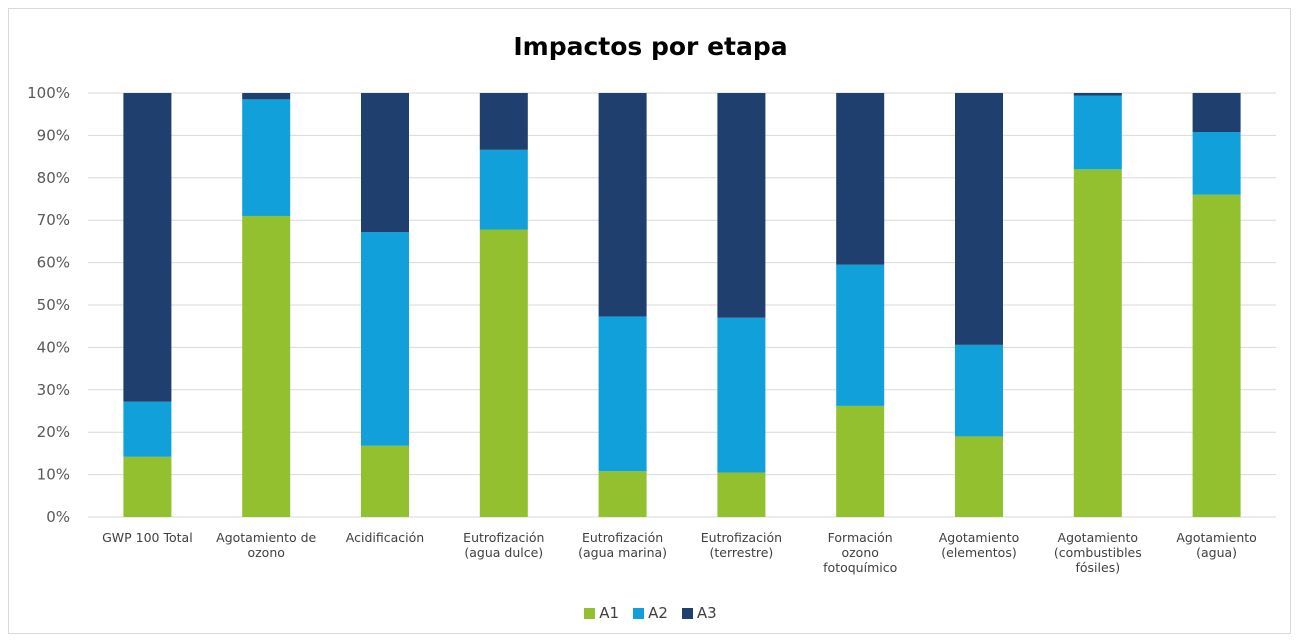  Describe the element at coordinates (503, 552) in the screenshot. I see `x-tick-label-line: (agua dulce)` at that location.